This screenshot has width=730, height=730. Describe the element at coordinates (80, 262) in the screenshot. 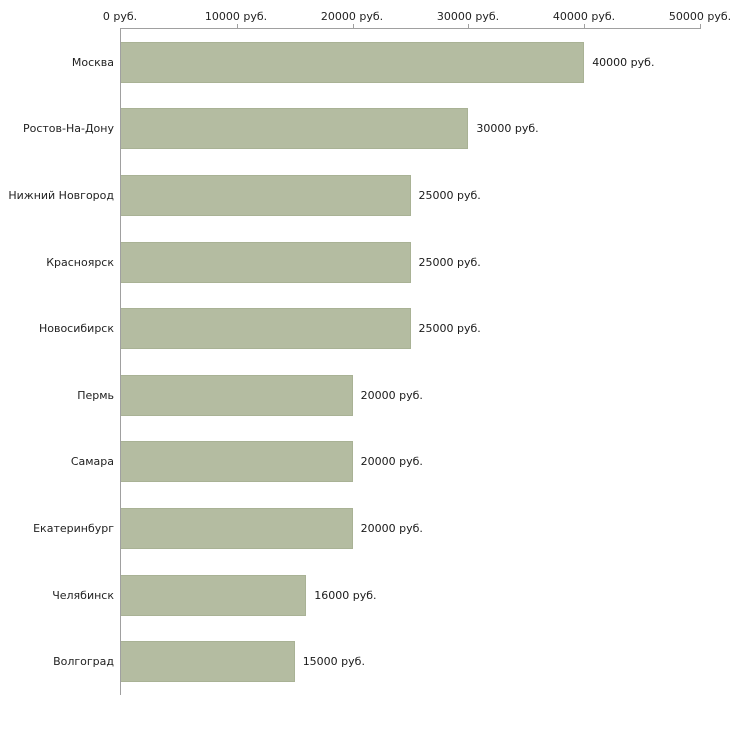

I see `category-label: Красноярск` at that location.